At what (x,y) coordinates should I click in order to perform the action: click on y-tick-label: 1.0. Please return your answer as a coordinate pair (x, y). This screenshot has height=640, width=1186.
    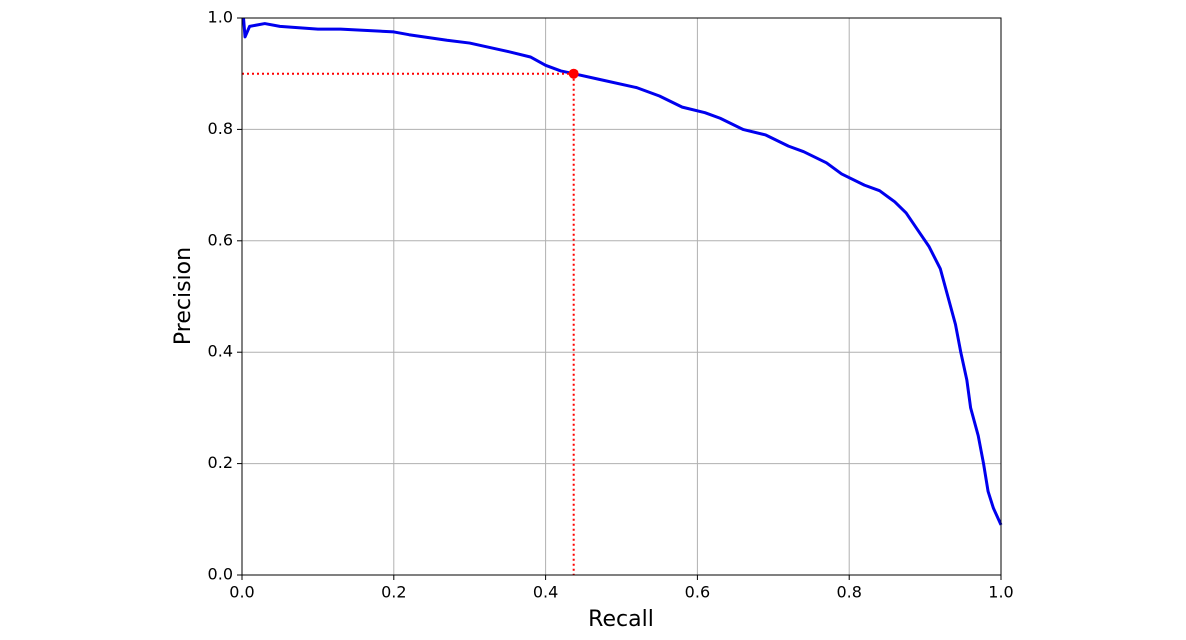
    Looking at the image, I should click on (220, 17).